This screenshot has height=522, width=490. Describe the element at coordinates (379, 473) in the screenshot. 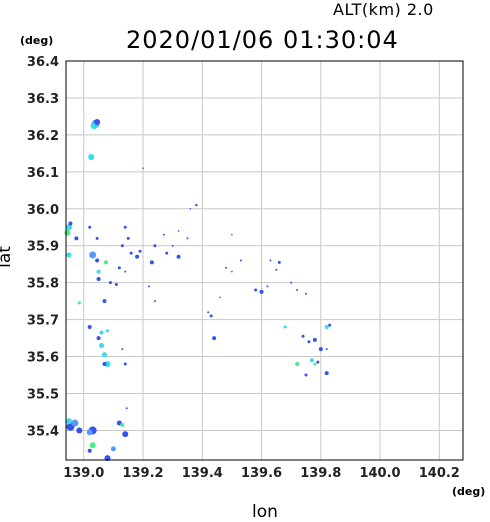

I see `x-tick-label: 140.0` at that location.